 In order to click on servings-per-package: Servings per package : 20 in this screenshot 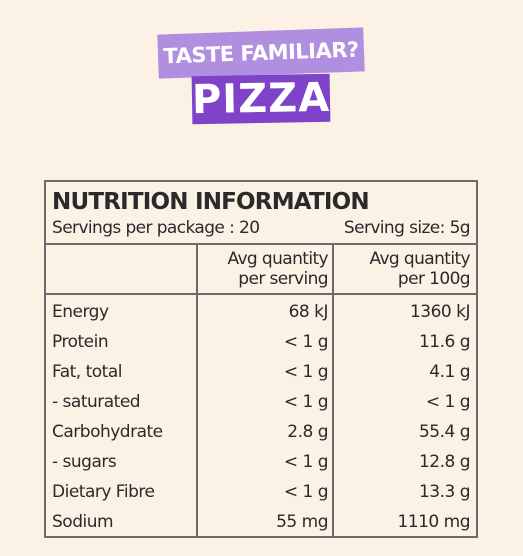, I will do `click(156, 228)`.